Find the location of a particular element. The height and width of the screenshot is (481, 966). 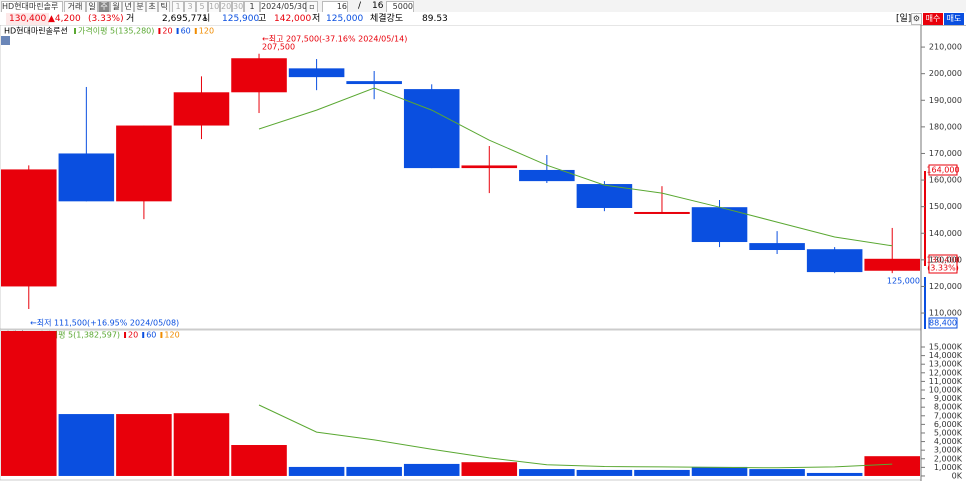

max-note: ←최고 207,500(-37.16% 2024/05/14) is located at coordinates (334, 39).